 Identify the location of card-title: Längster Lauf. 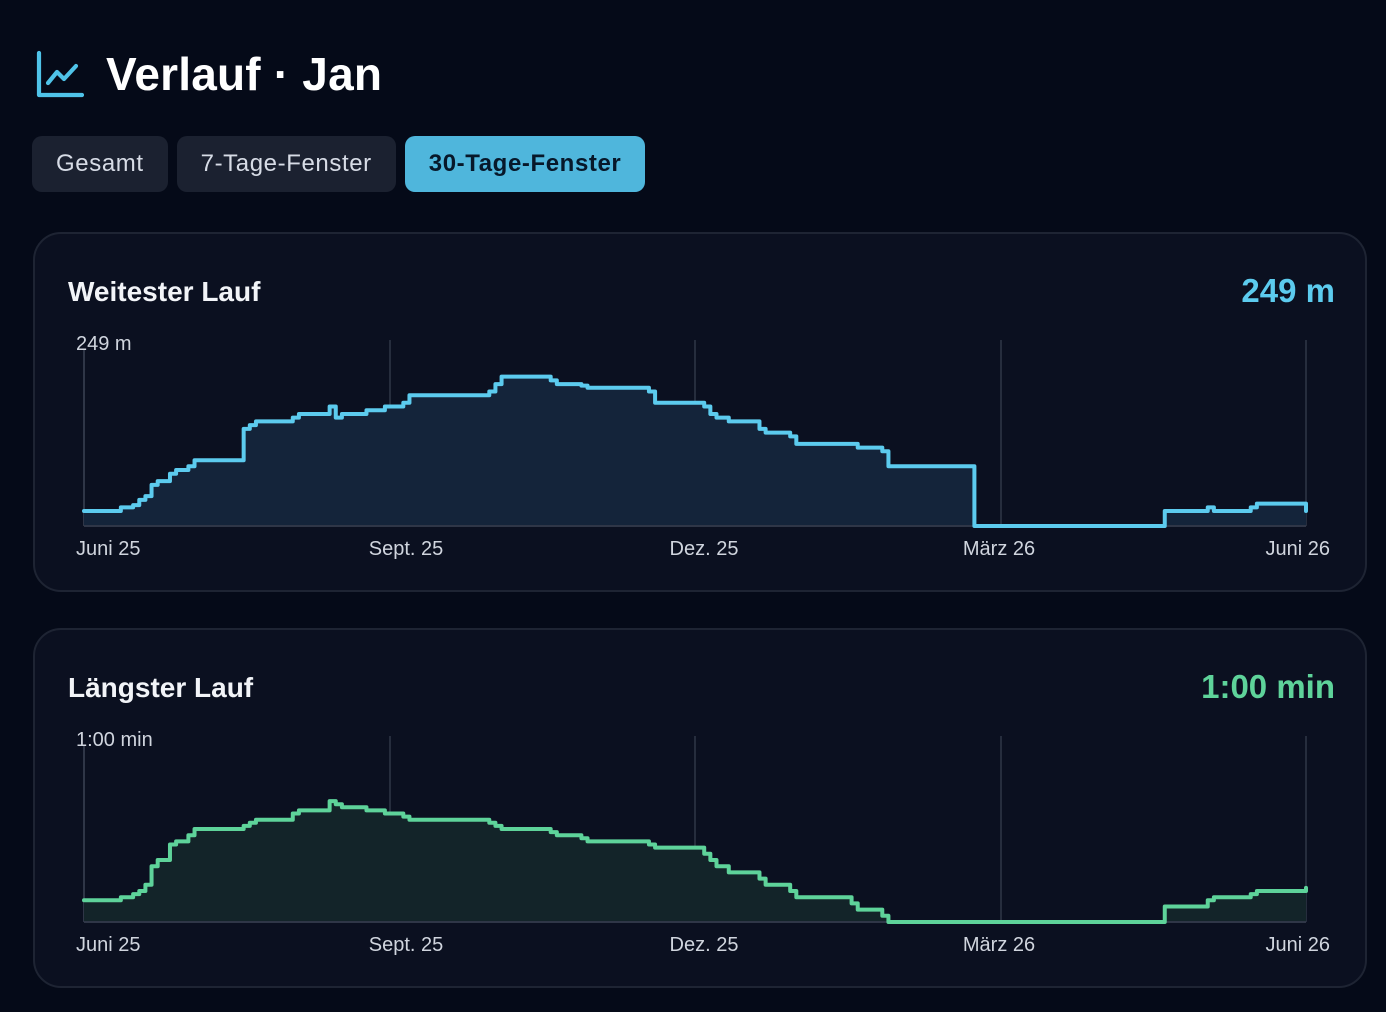
(161, 687).